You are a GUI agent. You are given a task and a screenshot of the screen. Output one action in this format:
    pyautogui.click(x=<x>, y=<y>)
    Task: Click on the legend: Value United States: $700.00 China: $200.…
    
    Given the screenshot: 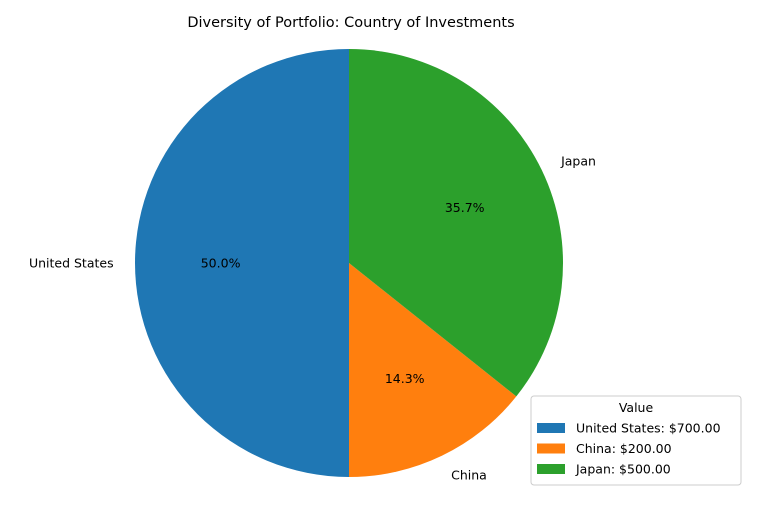 What is the action you would take?
    pyautogui.click(x=636, y=440)
    